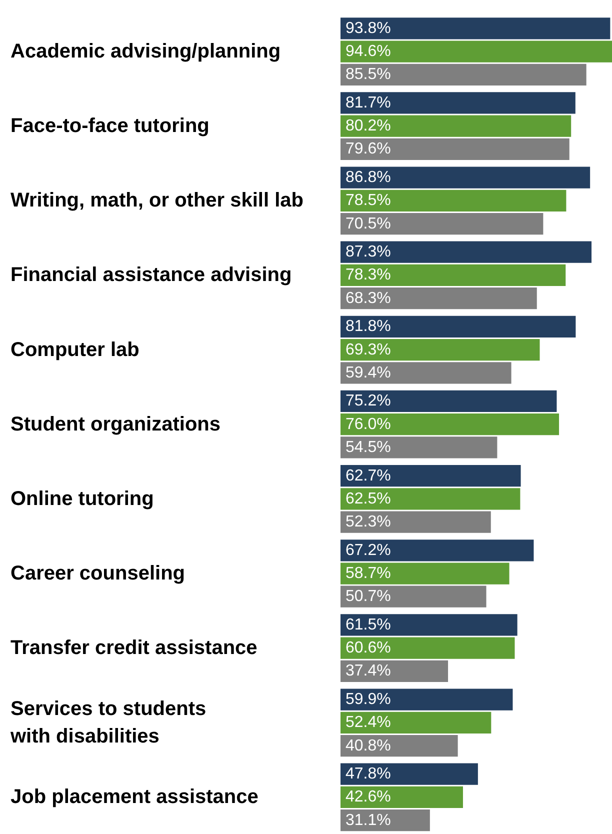 This screenshot has width=612, height=834. I want to click on data-label: 75.2%, so click(368, 401).